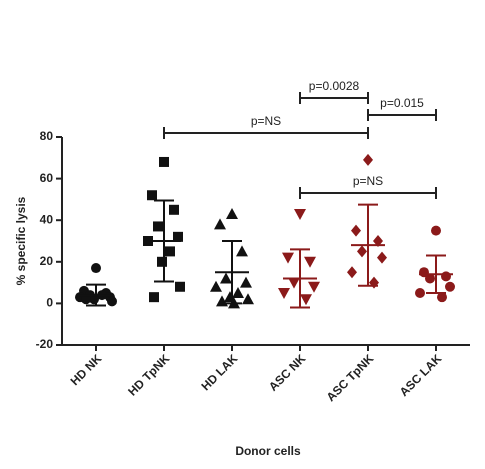  I want to click on y-tick-label: -20, so click(45, 344).